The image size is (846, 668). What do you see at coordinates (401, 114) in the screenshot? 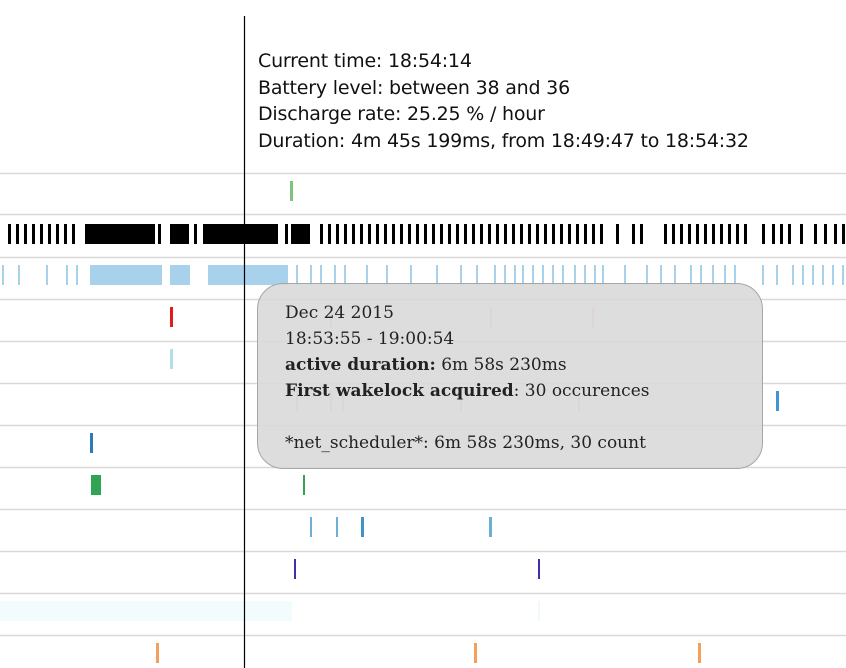
I see `discharge-rate: Discharge rate: 25.25 % / hour` at bounding box center [401, 114].